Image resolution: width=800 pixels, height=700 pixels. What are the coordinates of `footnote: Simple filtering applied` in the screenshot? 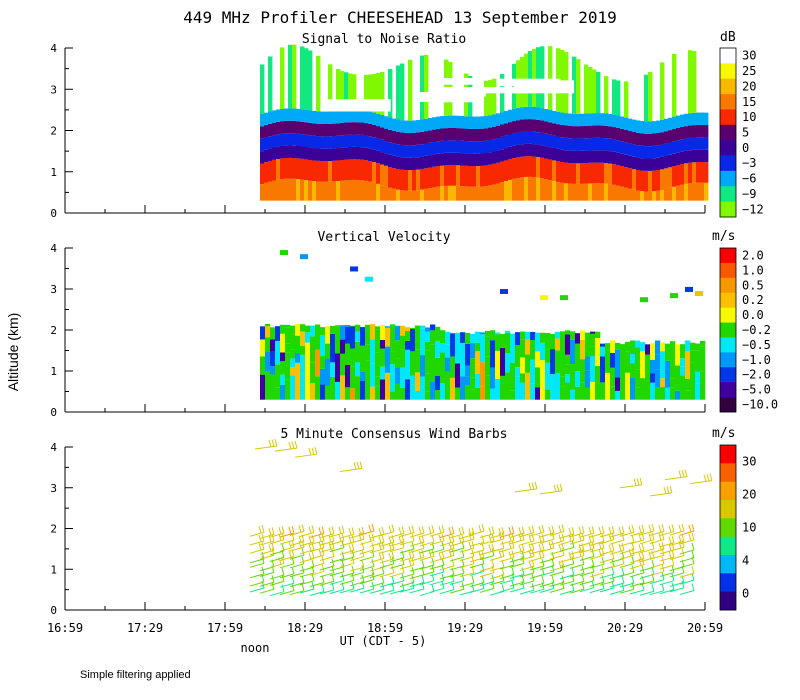 It's located at (135, 675).